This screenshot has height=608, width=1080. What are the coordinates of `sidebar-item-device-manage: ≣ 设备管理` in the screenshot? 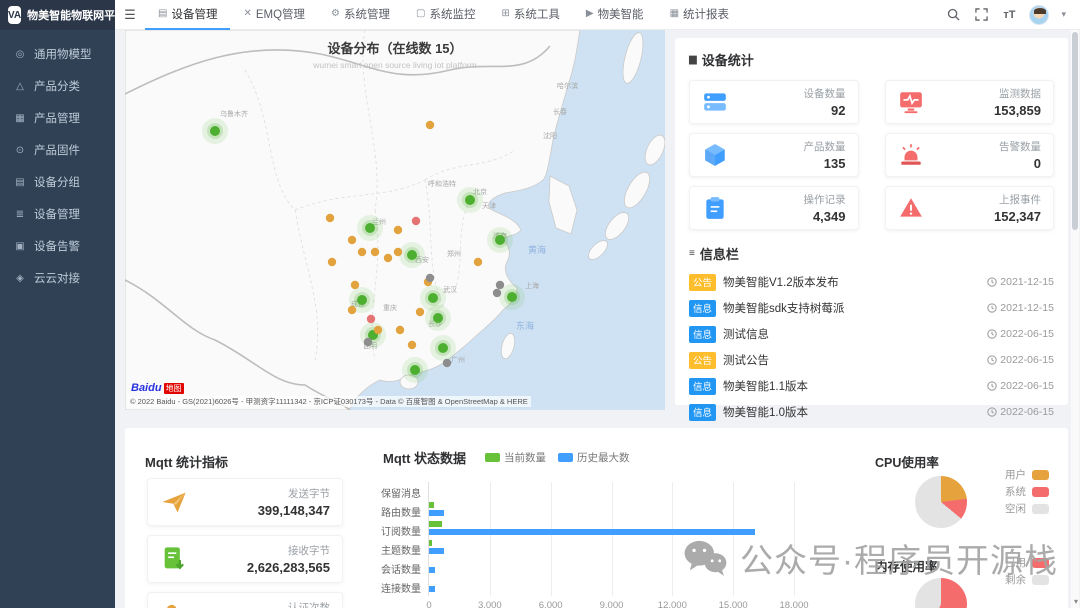 It's located at (47, 215).